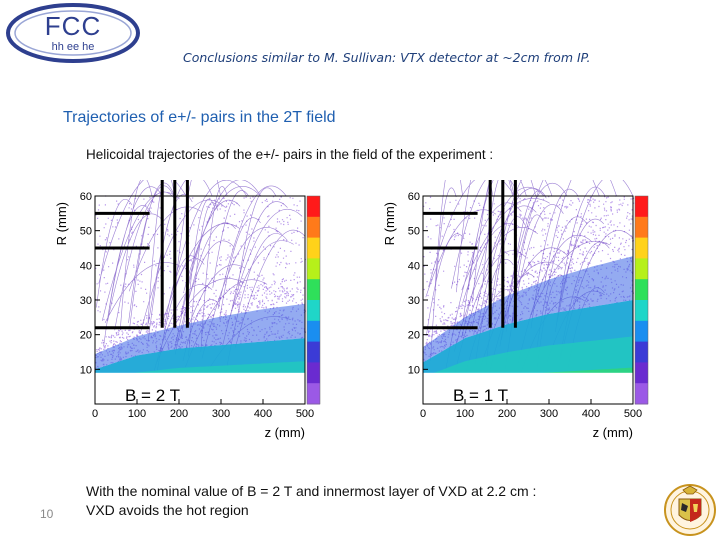 The image size is (720, 540). What do you see at coordinates (690, 510) in the screenshot?
I see `university-crest-icon` at bounding box center [690, 510].